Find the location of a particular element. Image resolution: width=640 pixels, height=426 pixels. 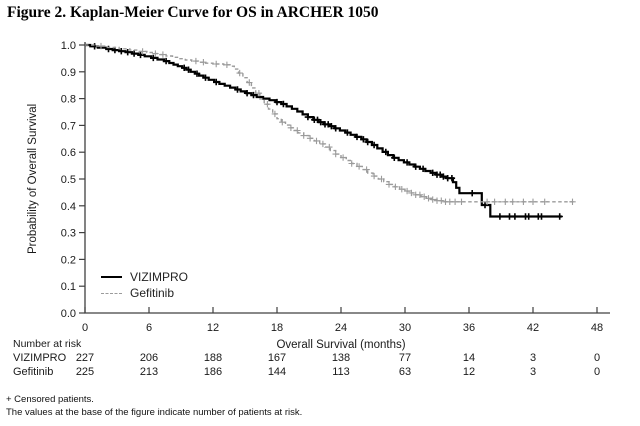

footnote-censored: + Censored patients. is located at coordinates (50, 399).